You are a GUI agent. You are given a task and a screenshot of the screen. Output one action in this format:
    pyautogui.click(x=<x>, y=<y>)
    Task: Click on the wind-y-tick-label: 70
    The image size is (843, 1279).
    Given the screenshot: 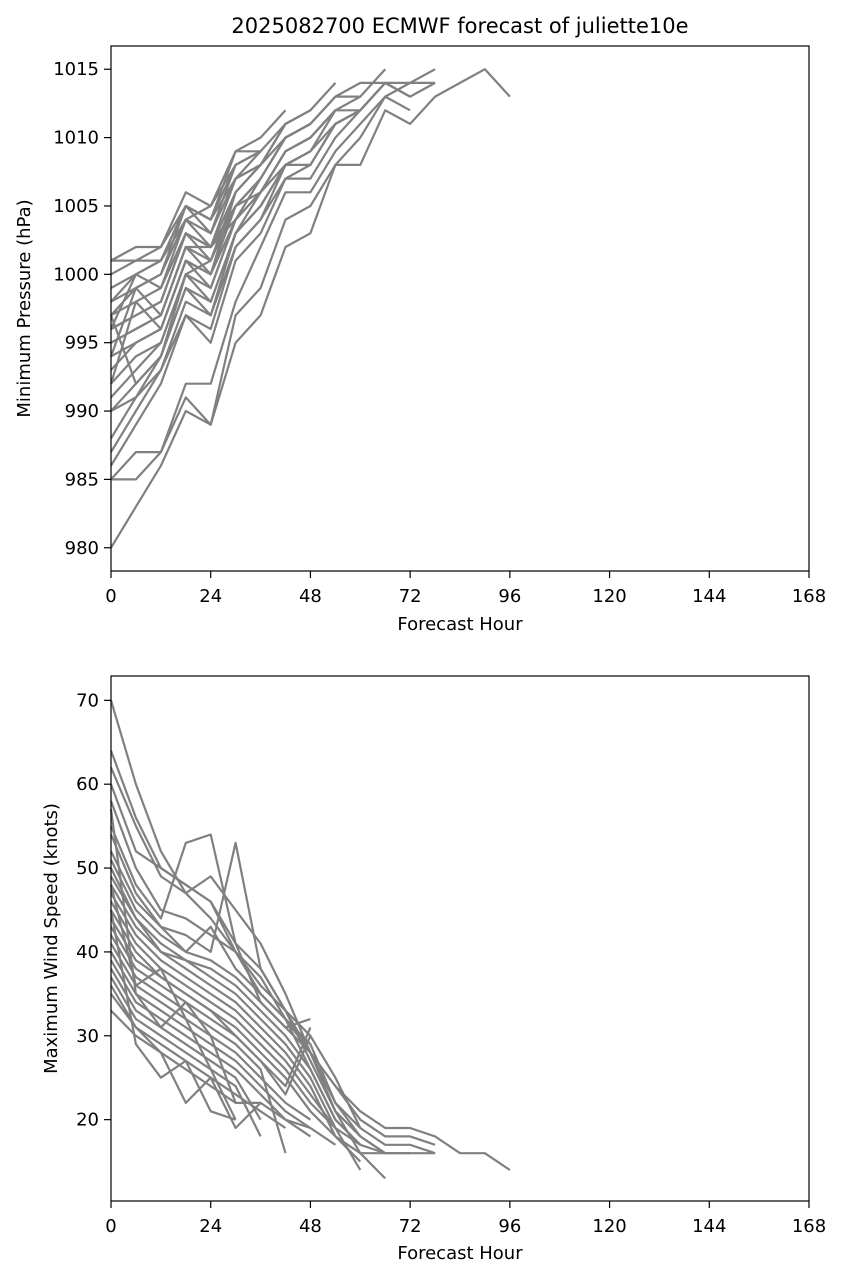 What is the action you would take?
    pyautogui.click(x=87, y=700)
    